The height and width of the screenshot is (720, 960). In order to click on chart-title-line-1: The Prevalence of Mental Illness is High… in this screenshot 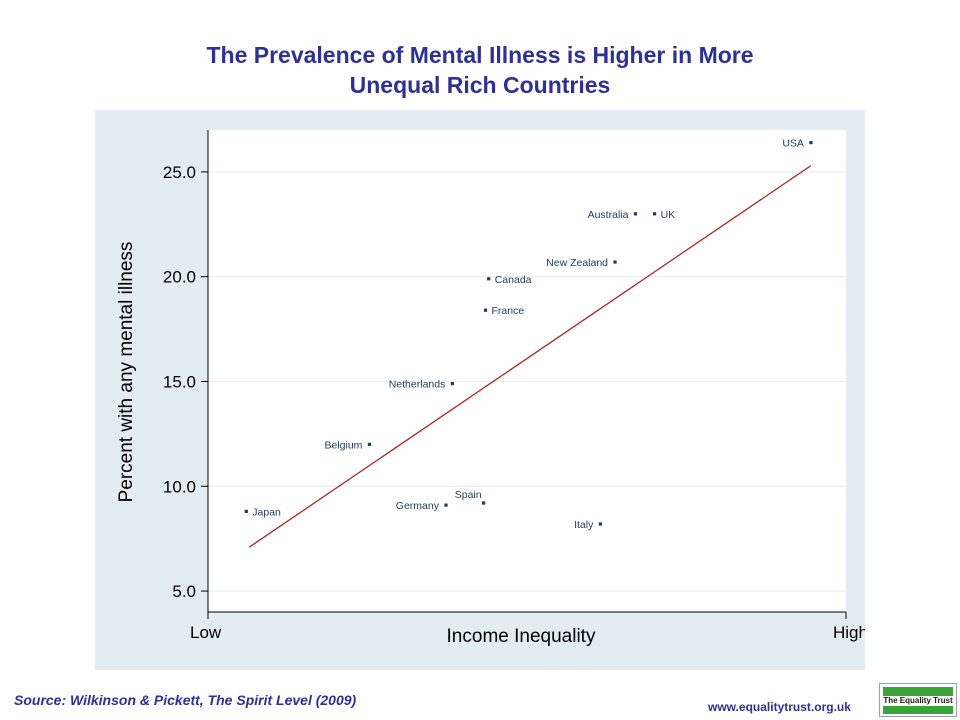, I will do `click(480, 55)`.